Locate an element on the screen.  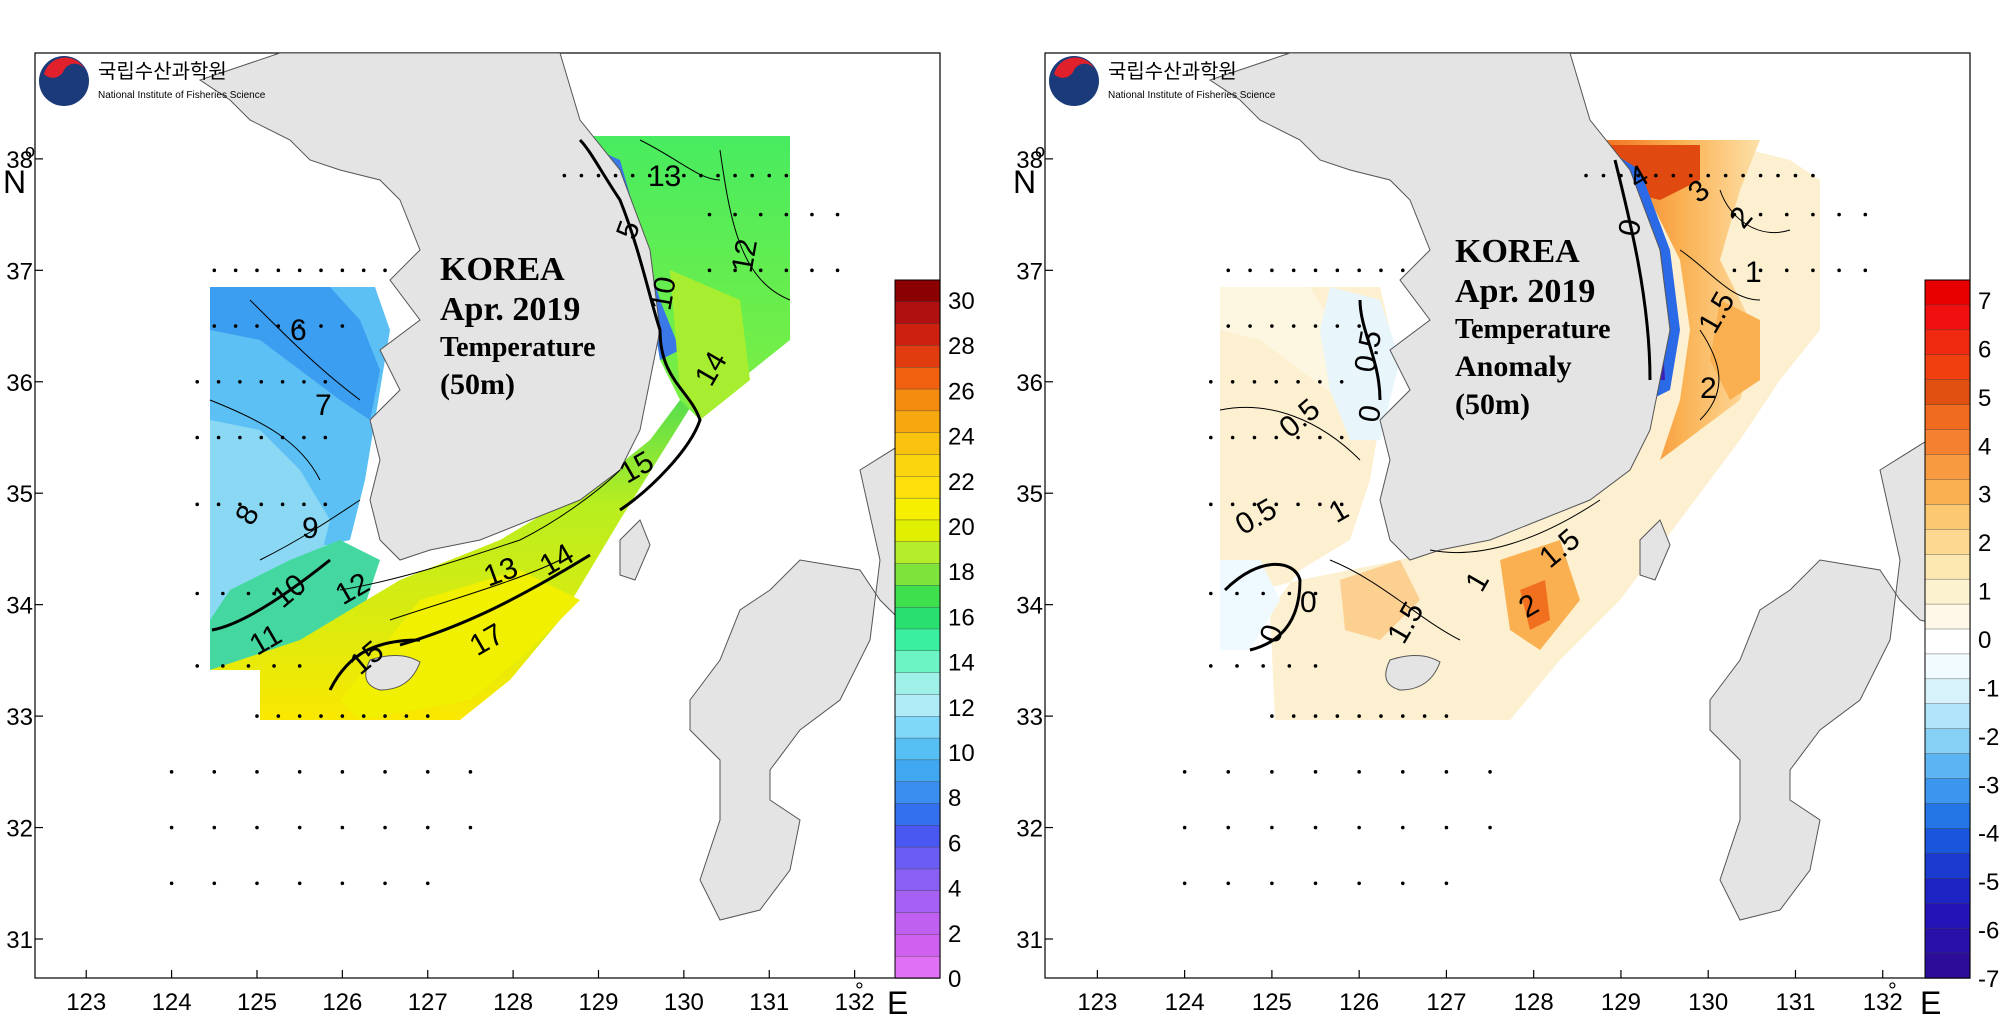
y-tick-label: 33 is located at coordinates (19, 717).